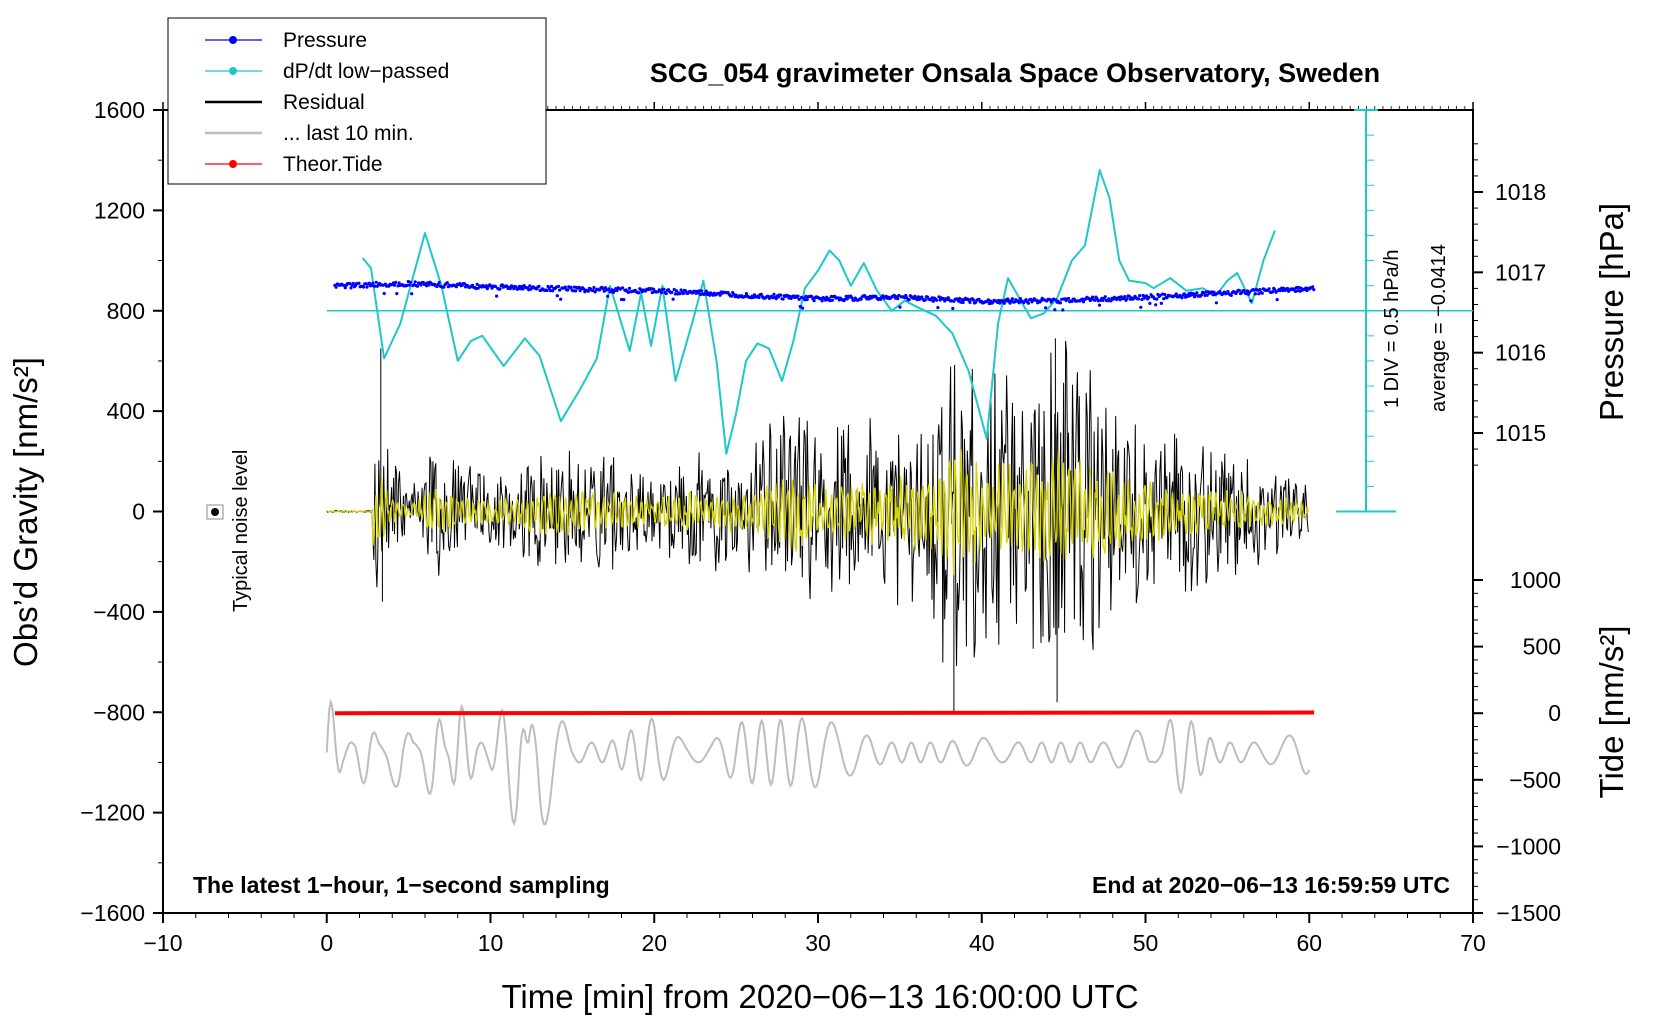  What do you see at coordinates (348, 133) in the screenshot?
I see `legend-label: ... last 10 min.` at bounding box center [348, 133].